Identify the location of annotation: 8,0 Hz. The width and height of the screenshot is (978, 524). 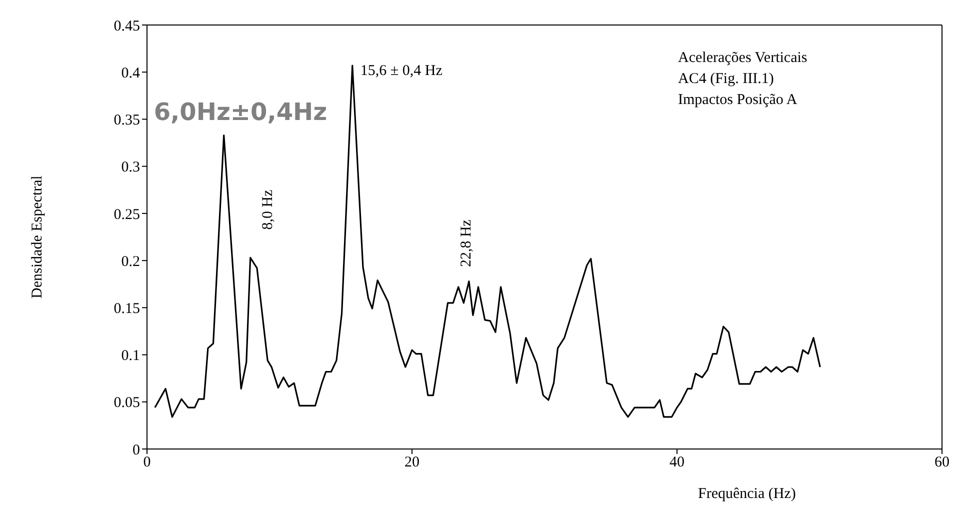
(268, 209).